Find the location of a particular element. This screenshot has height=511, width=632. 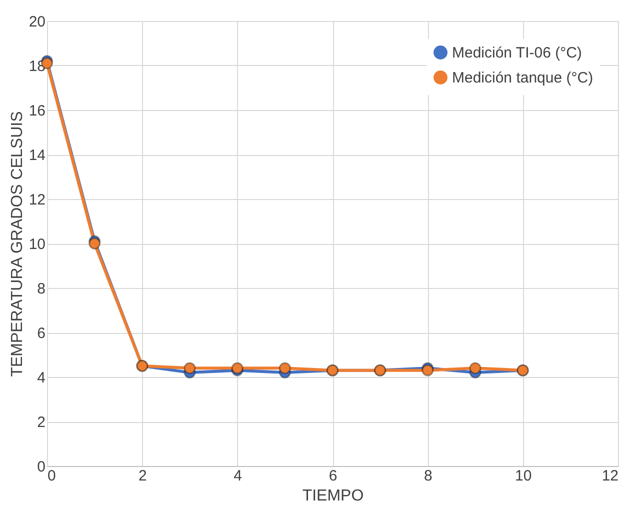

y-tick-label: 10 is located at coordinates (37, 244).